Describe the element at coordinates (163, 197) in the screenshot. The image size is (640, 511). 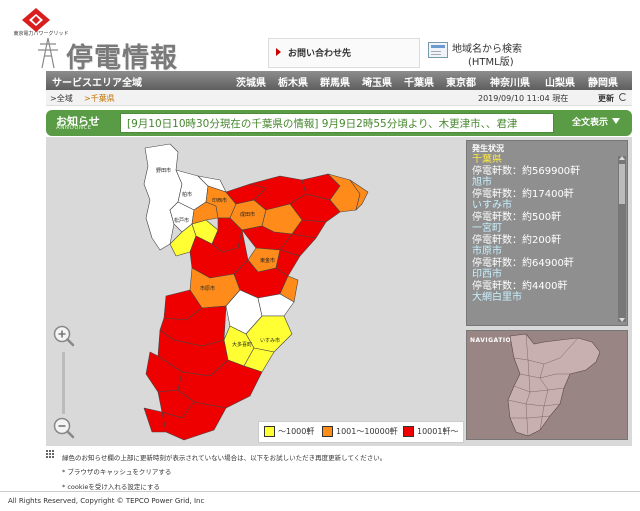
I see `map-region-noda` at that location.